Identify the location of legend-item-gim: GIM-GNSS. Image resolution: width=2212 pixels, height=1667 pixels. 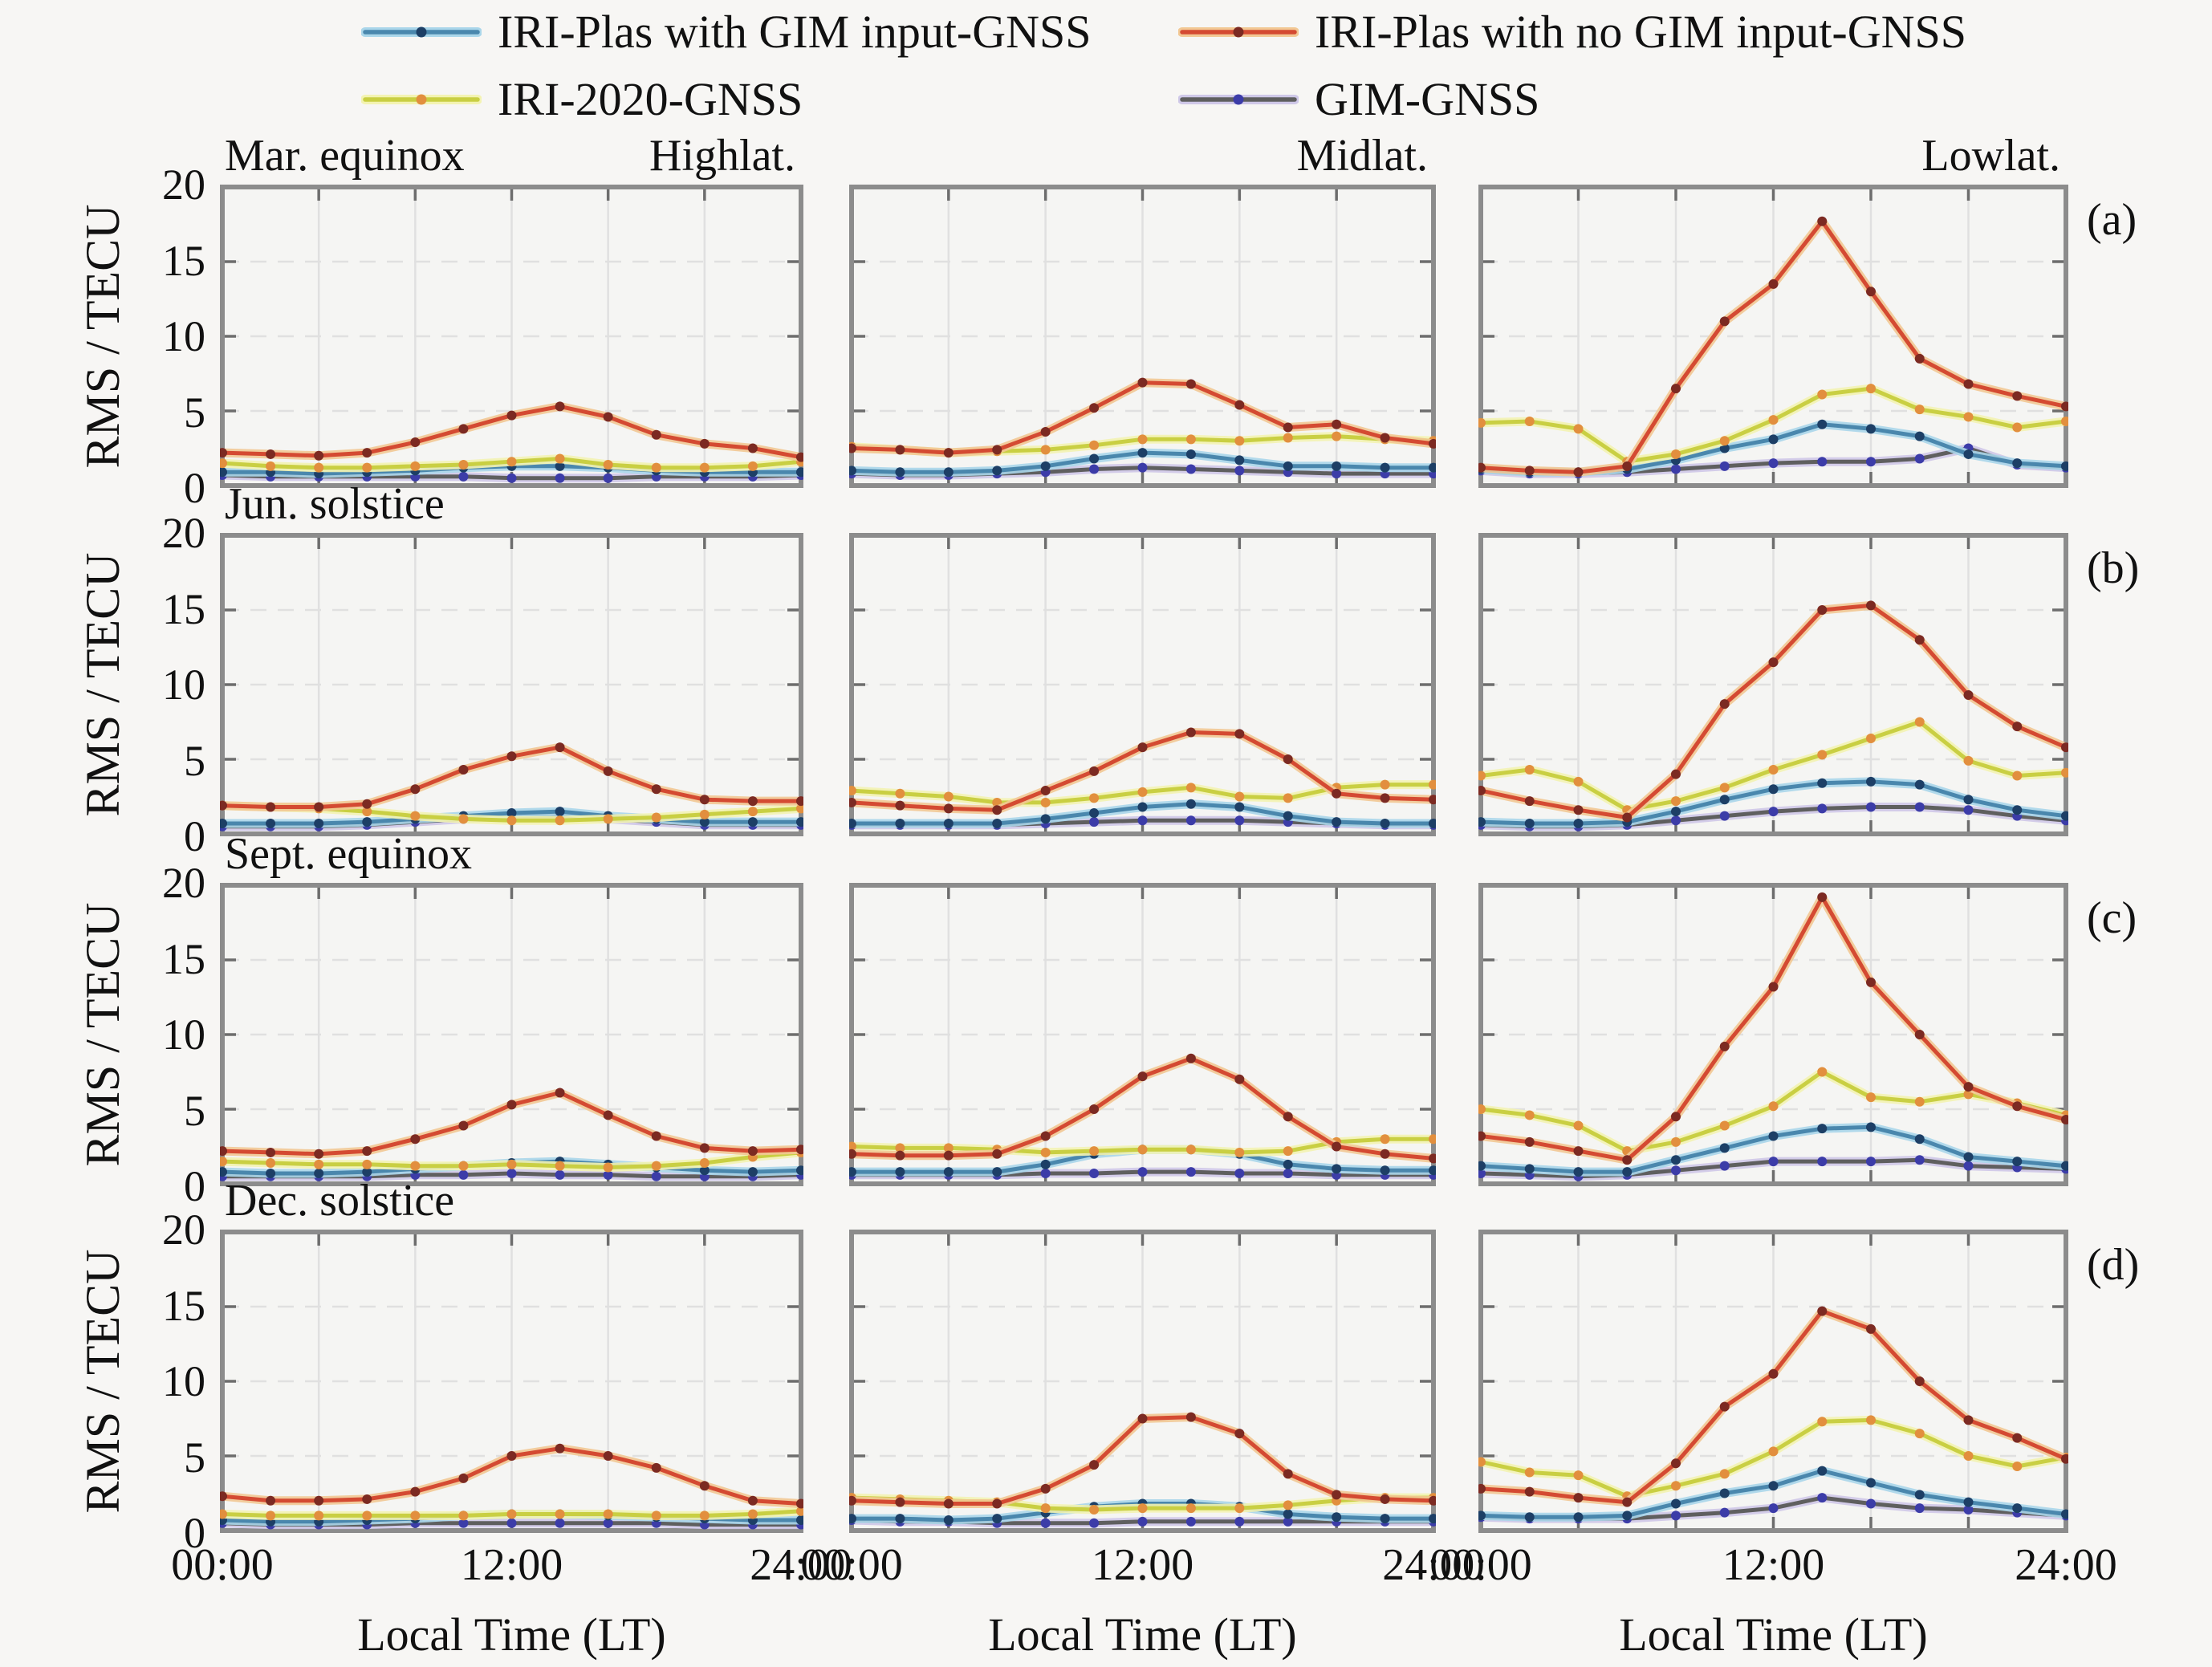
(1358, 99).